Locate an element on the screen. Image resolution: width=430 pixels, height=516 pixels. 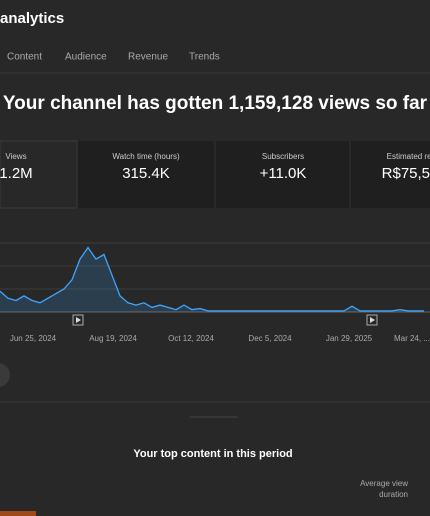
tab: Audience is located at coordinates (86, 57).